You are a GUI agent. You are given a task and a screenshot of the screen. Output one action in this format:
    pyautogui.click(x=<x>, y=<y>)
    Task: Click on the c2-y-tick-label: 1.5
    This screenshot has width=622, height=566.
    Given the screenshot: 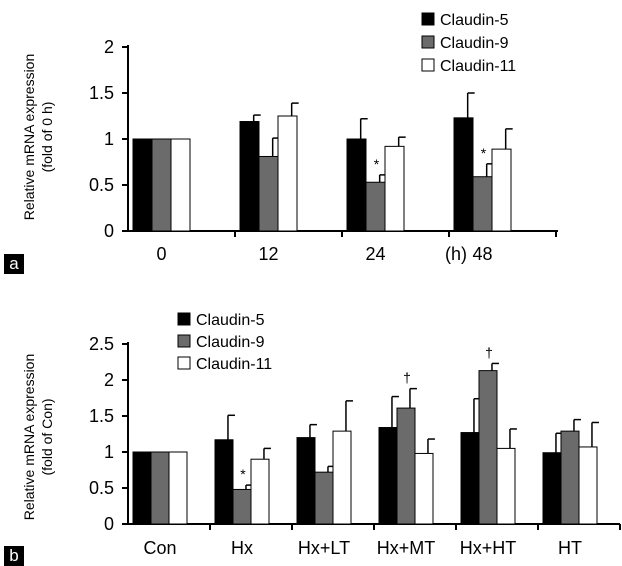 What is the action you would take?
    pyautogui.click(x=101, y=416)
    